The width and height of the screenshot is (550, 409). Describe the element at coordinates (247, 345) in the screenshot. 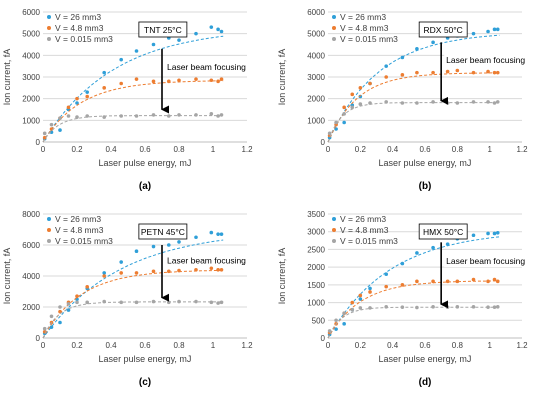

I see `x-tick-label: 1.2` at that location.